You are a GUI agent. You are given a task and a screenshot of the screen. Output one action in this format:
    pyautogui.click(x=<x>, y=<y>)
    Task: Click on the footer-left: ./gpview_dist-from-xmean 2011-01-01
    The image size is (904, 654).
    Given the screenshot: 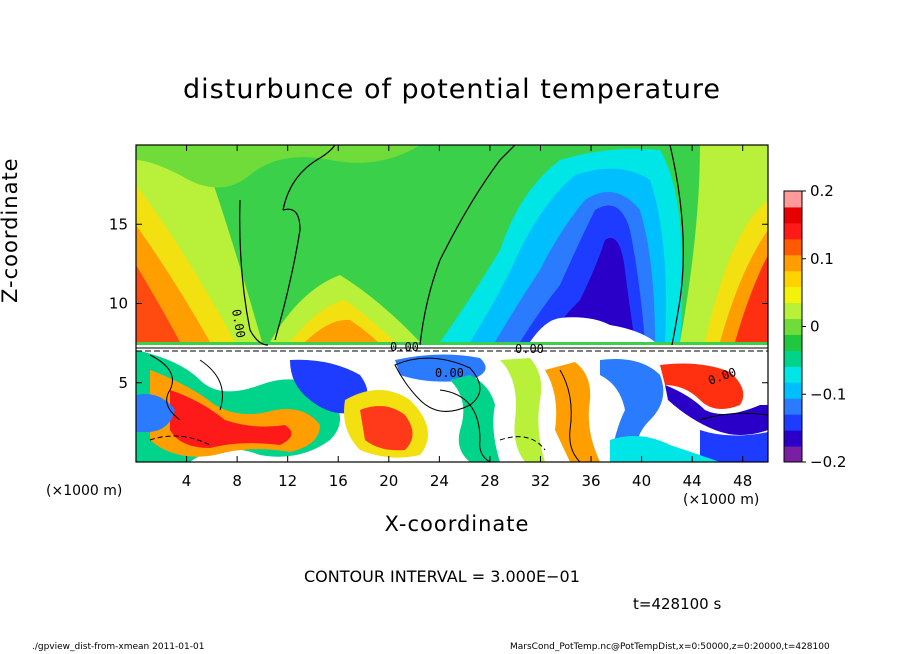 What is the action you would take?
    pyautogui.click(x=118, y=647)
    